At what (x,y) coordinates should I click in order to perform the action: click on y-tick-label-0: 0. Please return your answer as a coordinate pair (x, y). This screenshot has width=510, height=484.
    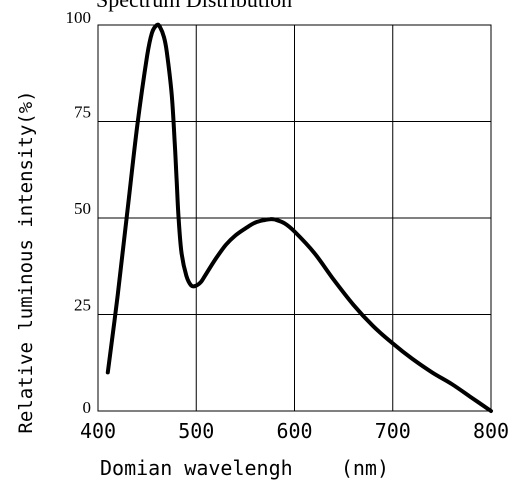
    Looking at the image, I should click on (87, 407).